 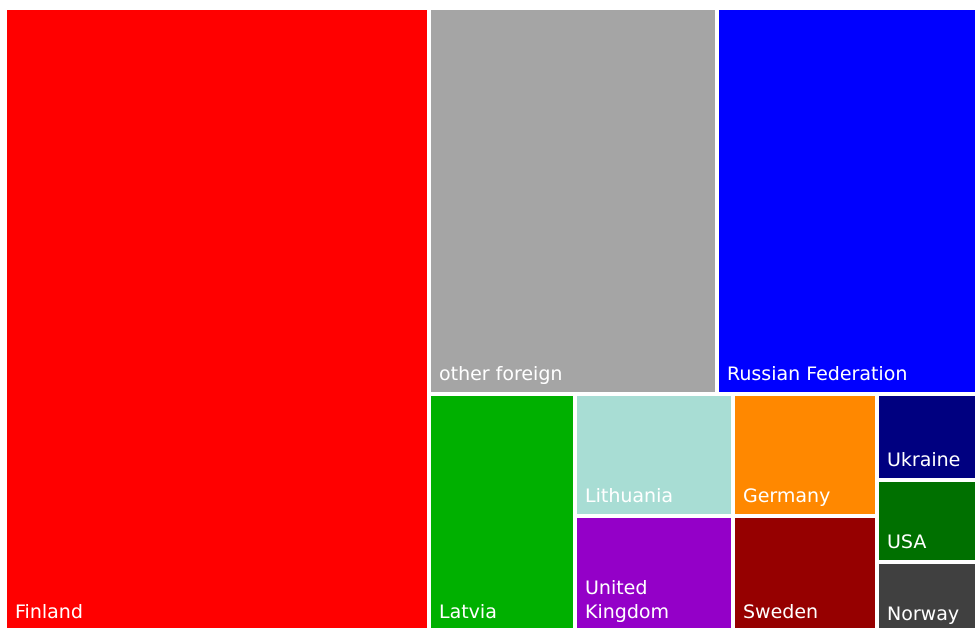 What do you see at coordinates (927, 437) in the screenshot?
I see `treemap-cell-ukraine: Ukraine` at bounding box center [927, 437].